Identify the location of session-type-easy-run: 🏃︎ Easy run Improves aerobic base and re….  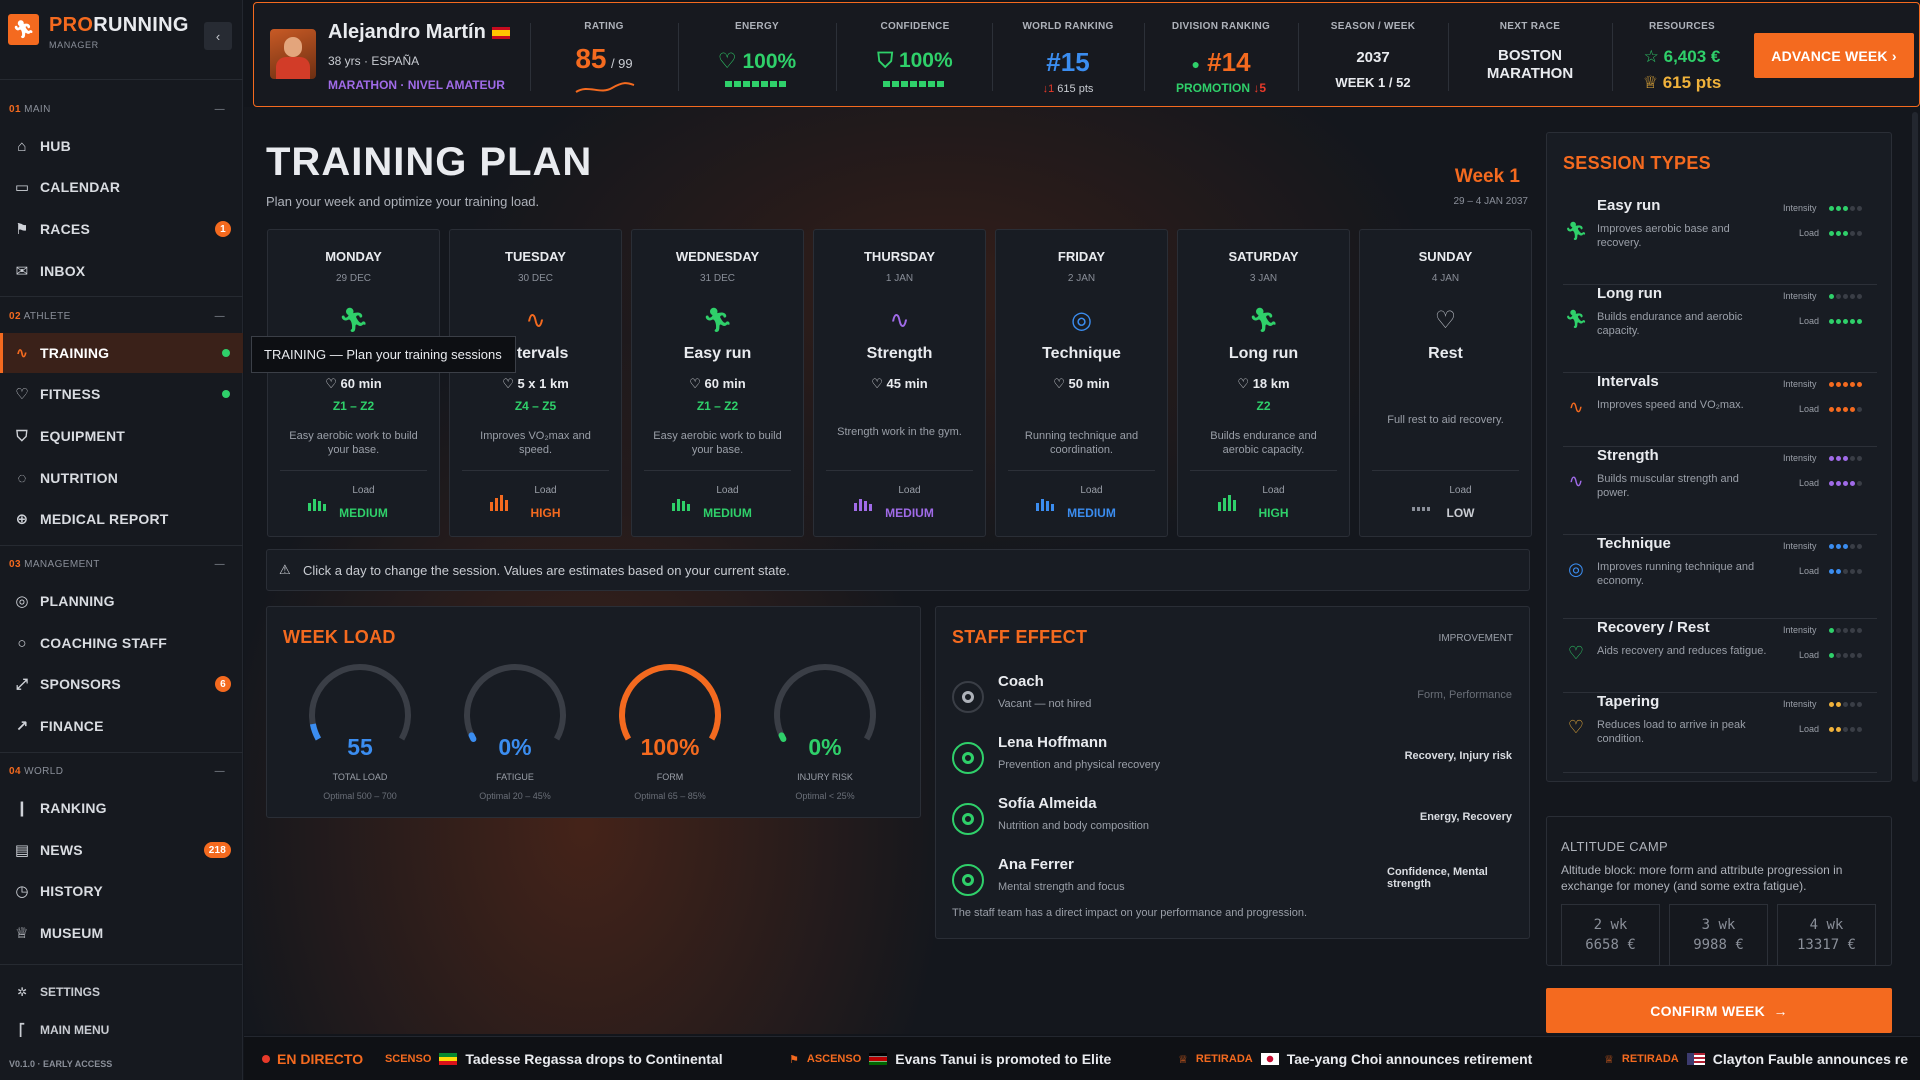
(1720, 241).